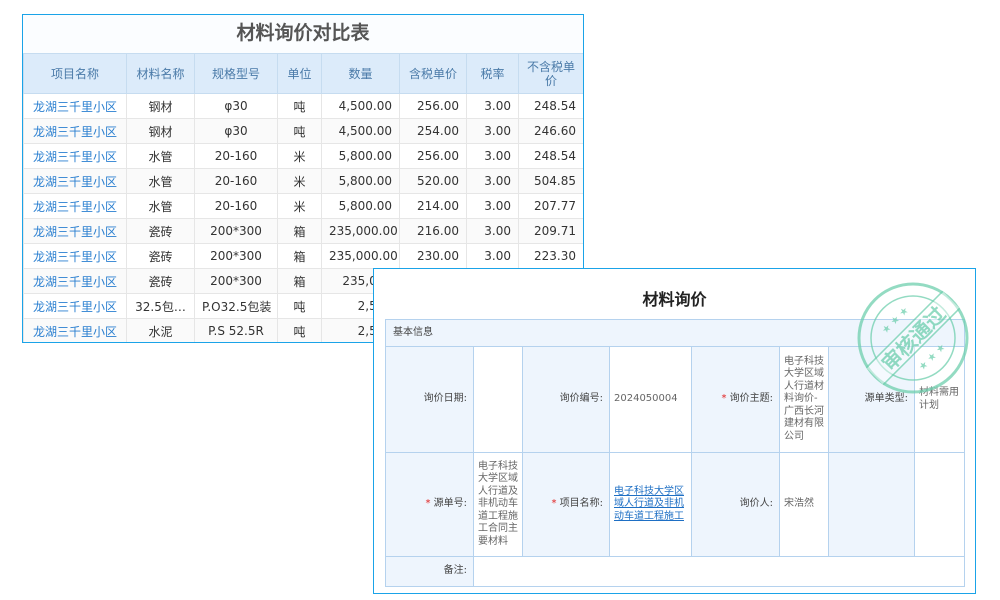 The height and width of the screenshot is (600, 1000). Describe the element at coordinates (433, 181) in the screenshot. I see `table-cell: 520.00` at that location.